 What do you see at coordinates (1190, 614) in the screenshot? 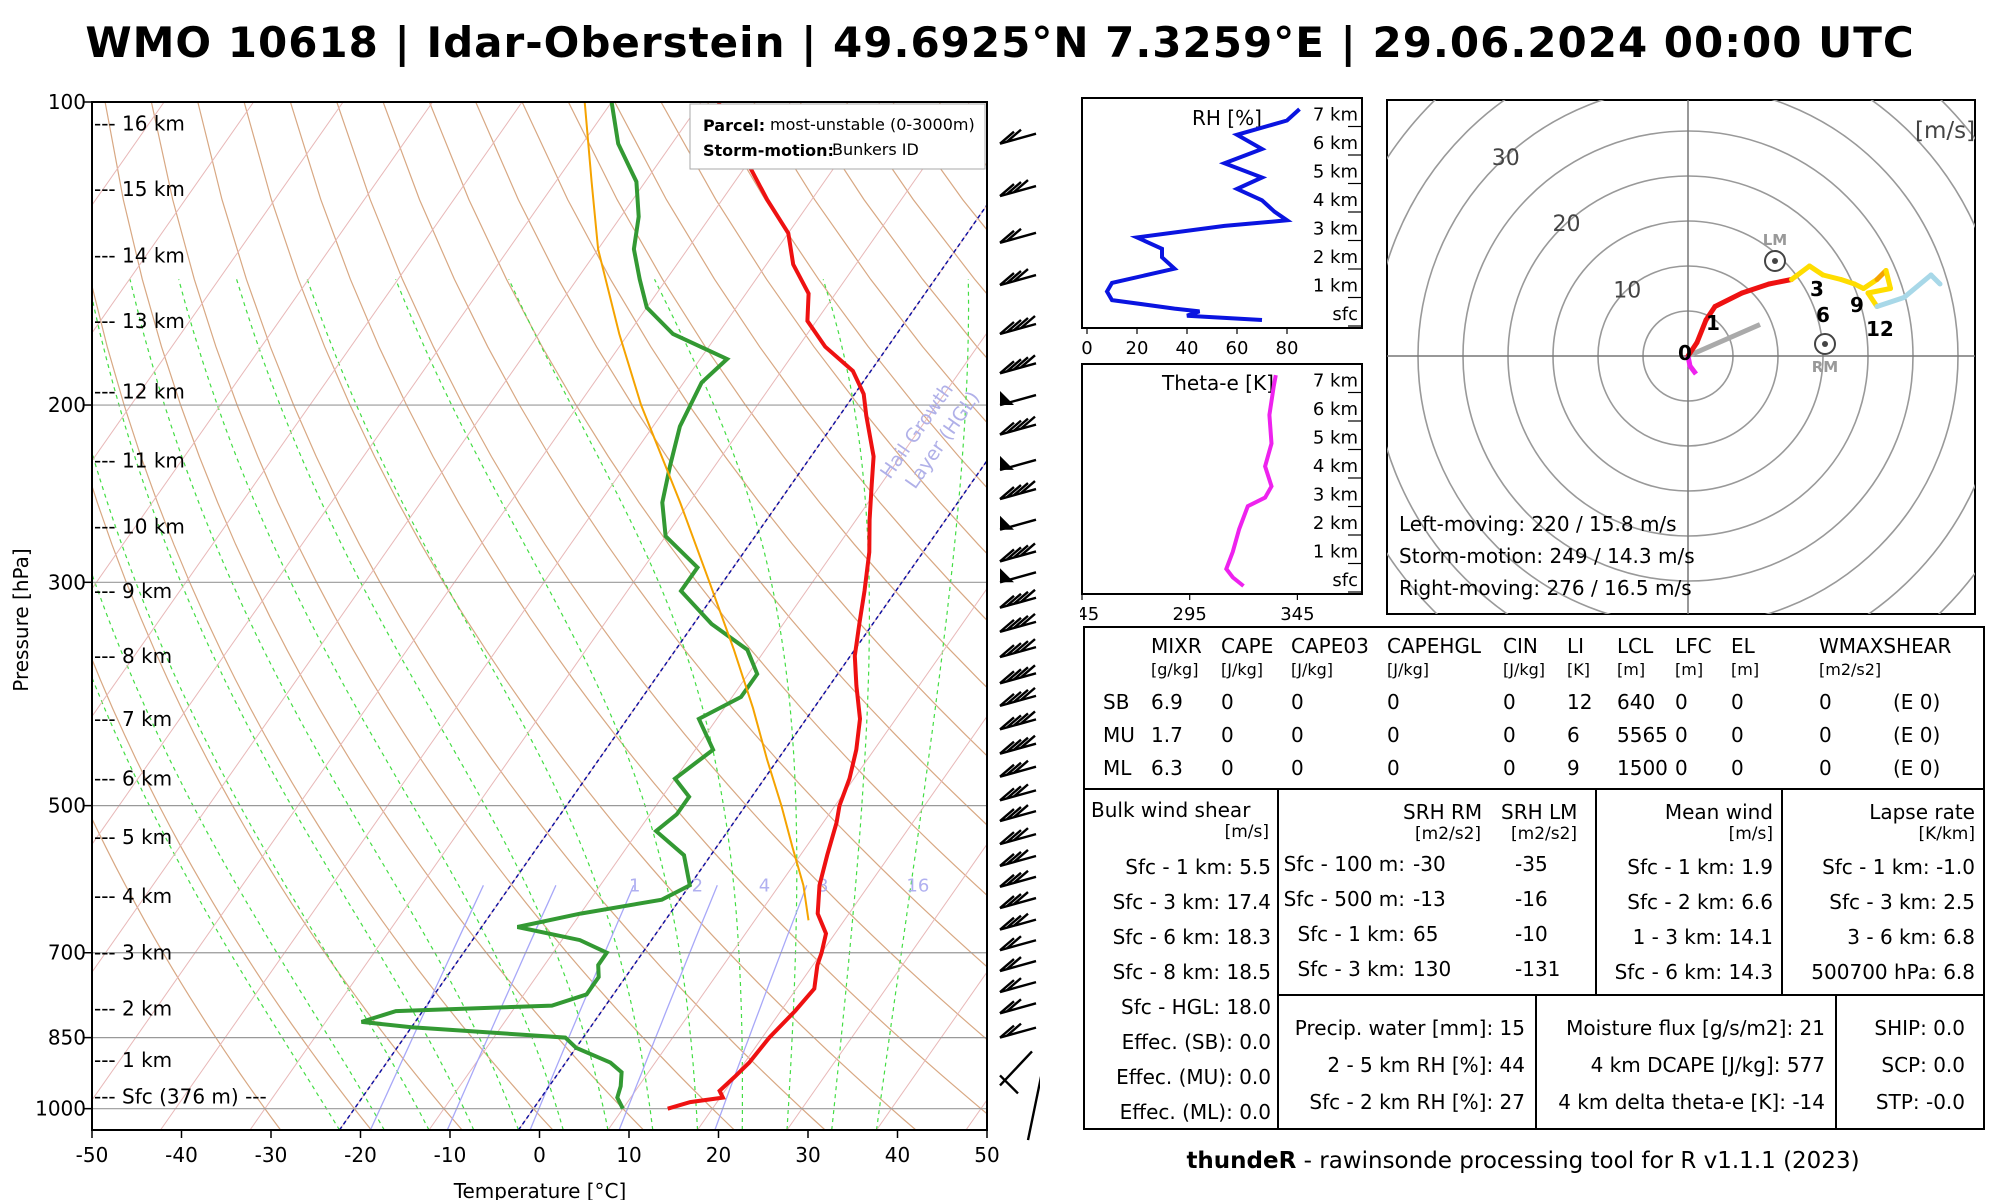
I see `x-tick-label: 295` at bounding box center [1190, 614].